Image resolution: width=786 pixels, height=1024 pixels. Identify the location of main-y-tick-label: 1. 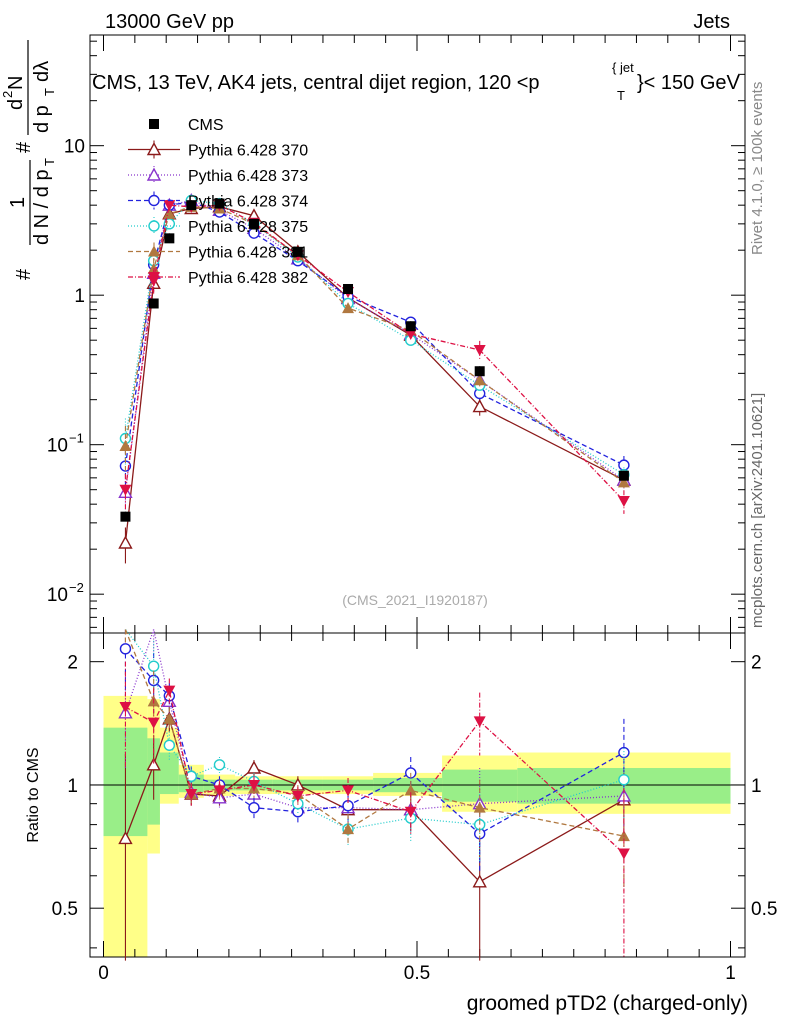
(79, 296).